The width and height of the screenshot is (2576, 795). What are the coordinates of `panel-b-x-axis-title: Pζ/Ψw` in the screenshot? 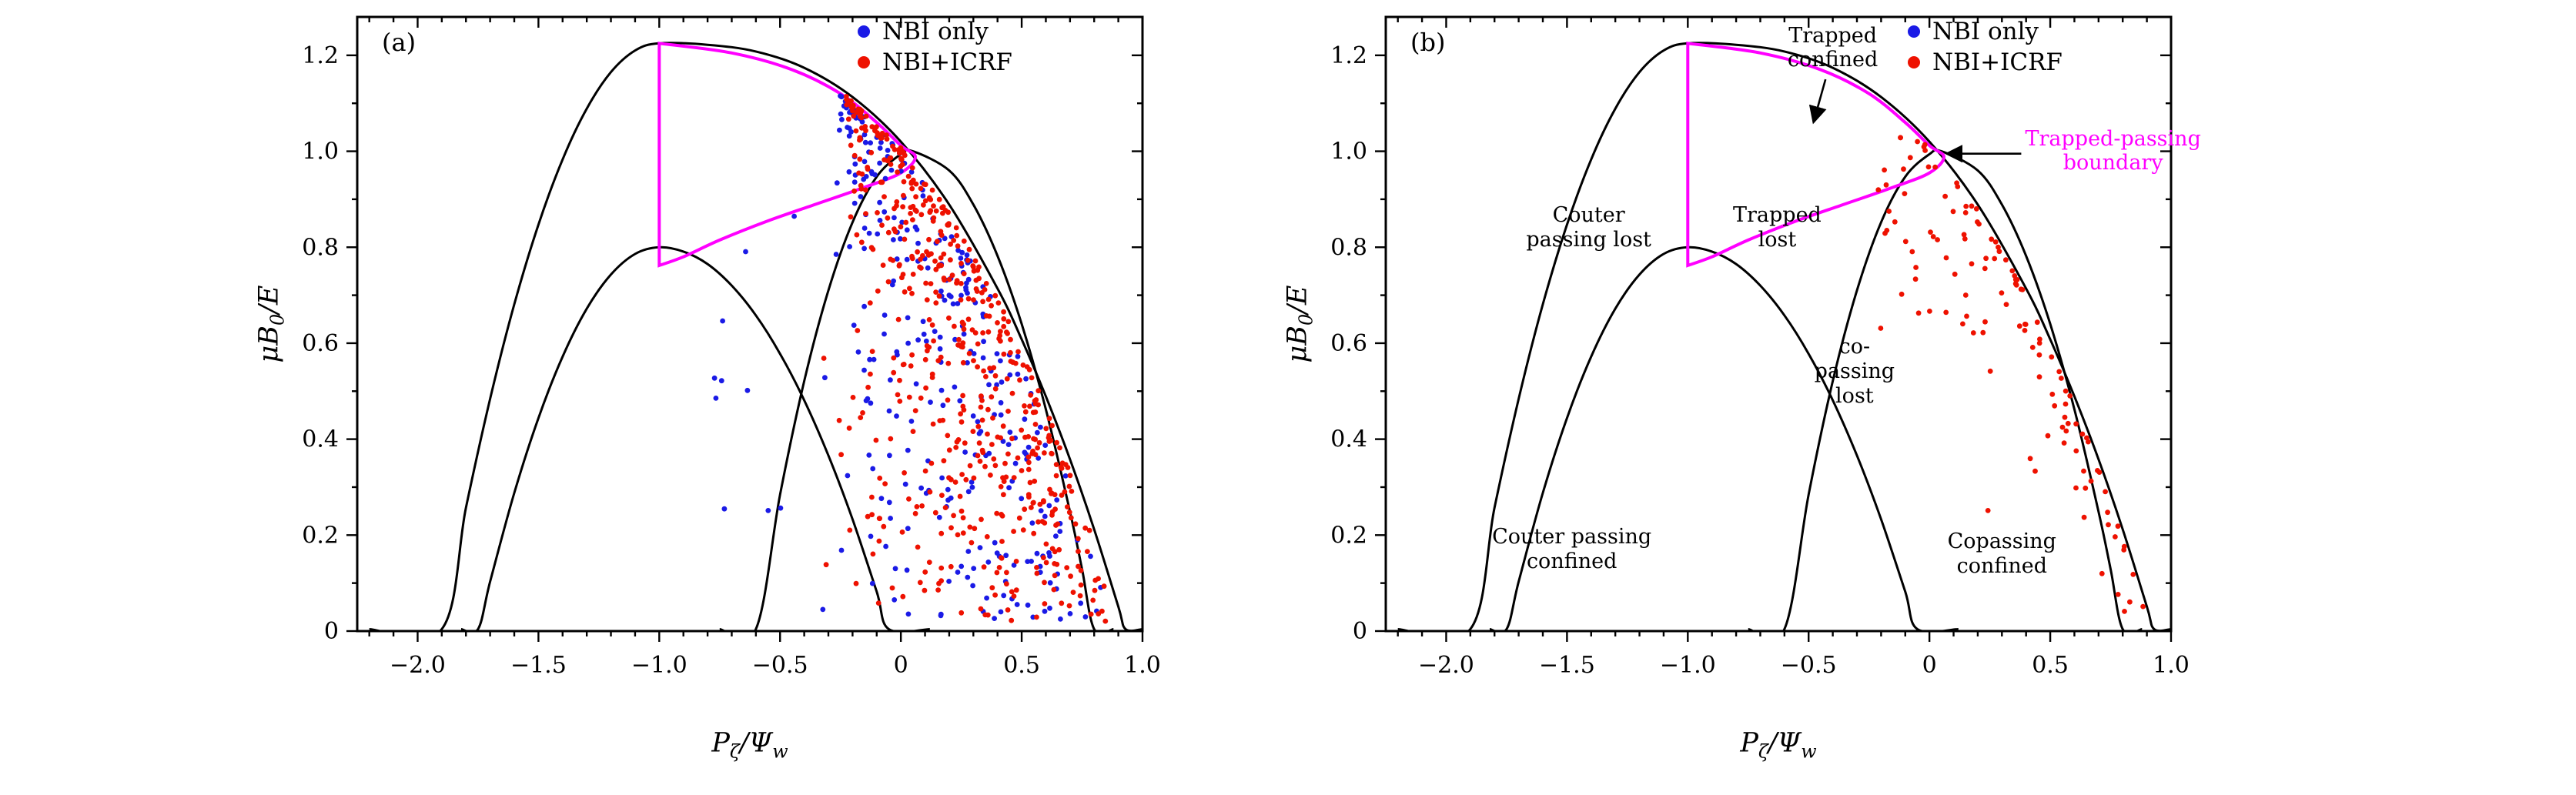 It's located at (1778, 745).